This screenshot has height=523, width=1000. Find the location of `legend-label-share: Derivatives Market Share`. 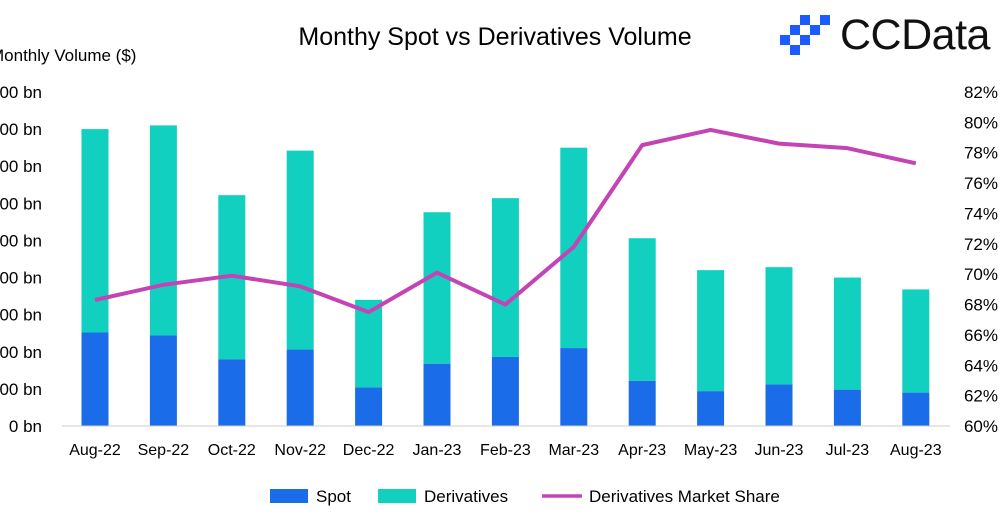

legend-label-share: Derivatives Market Share is located at coordinates (684, 496).